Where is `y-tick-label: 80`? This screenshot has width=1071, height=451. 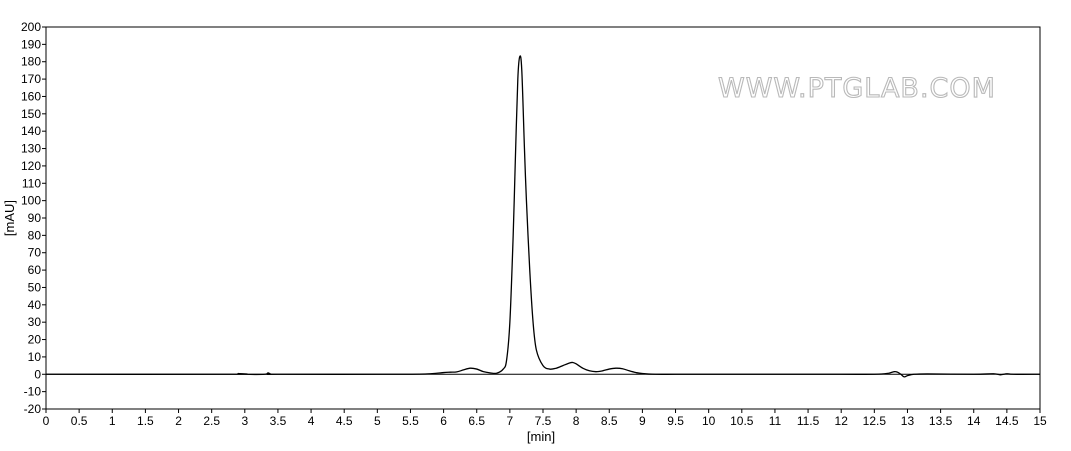 y-tick-label: 80 is located at coordinates (35, 235).